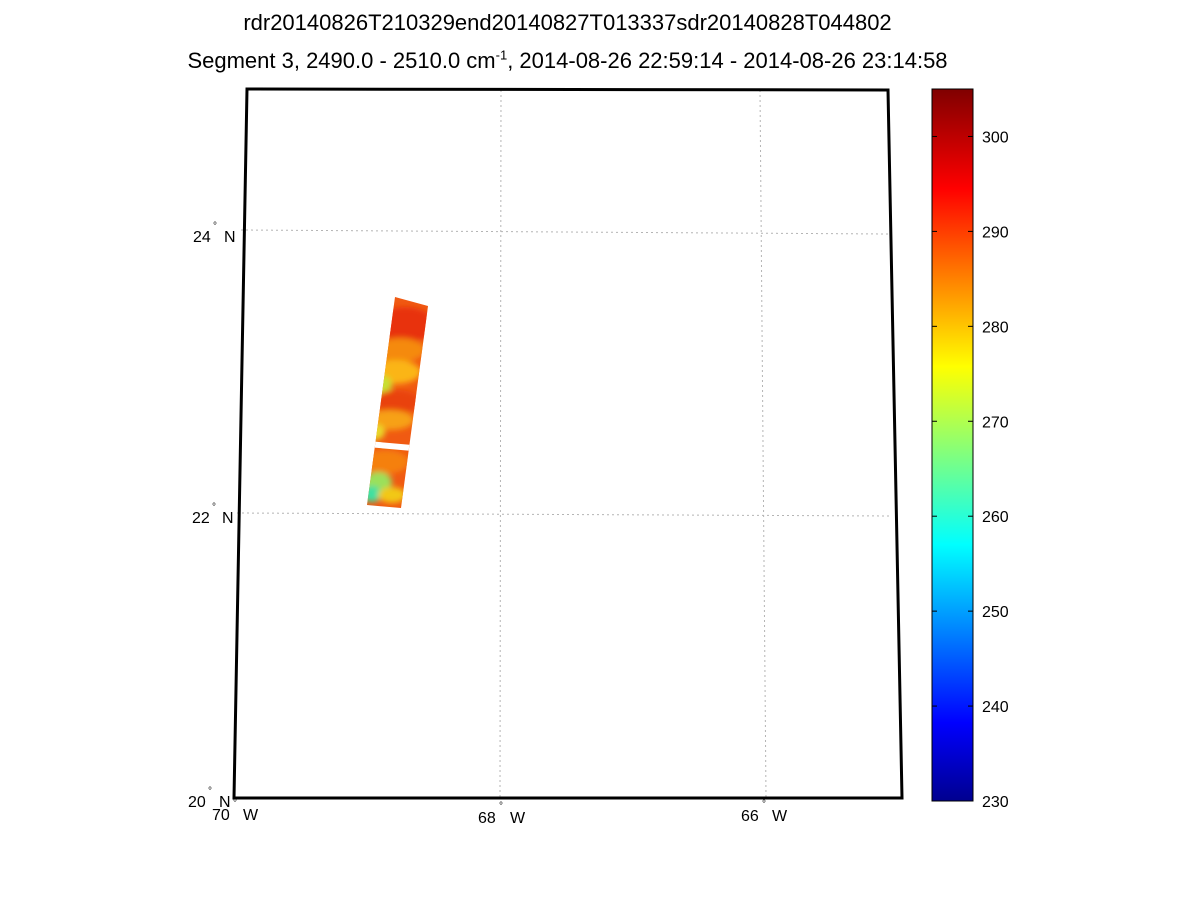 This screenshot has height=900, width=1200. I want to click on lat-label-24n-hemi: N, so click(230, 237).